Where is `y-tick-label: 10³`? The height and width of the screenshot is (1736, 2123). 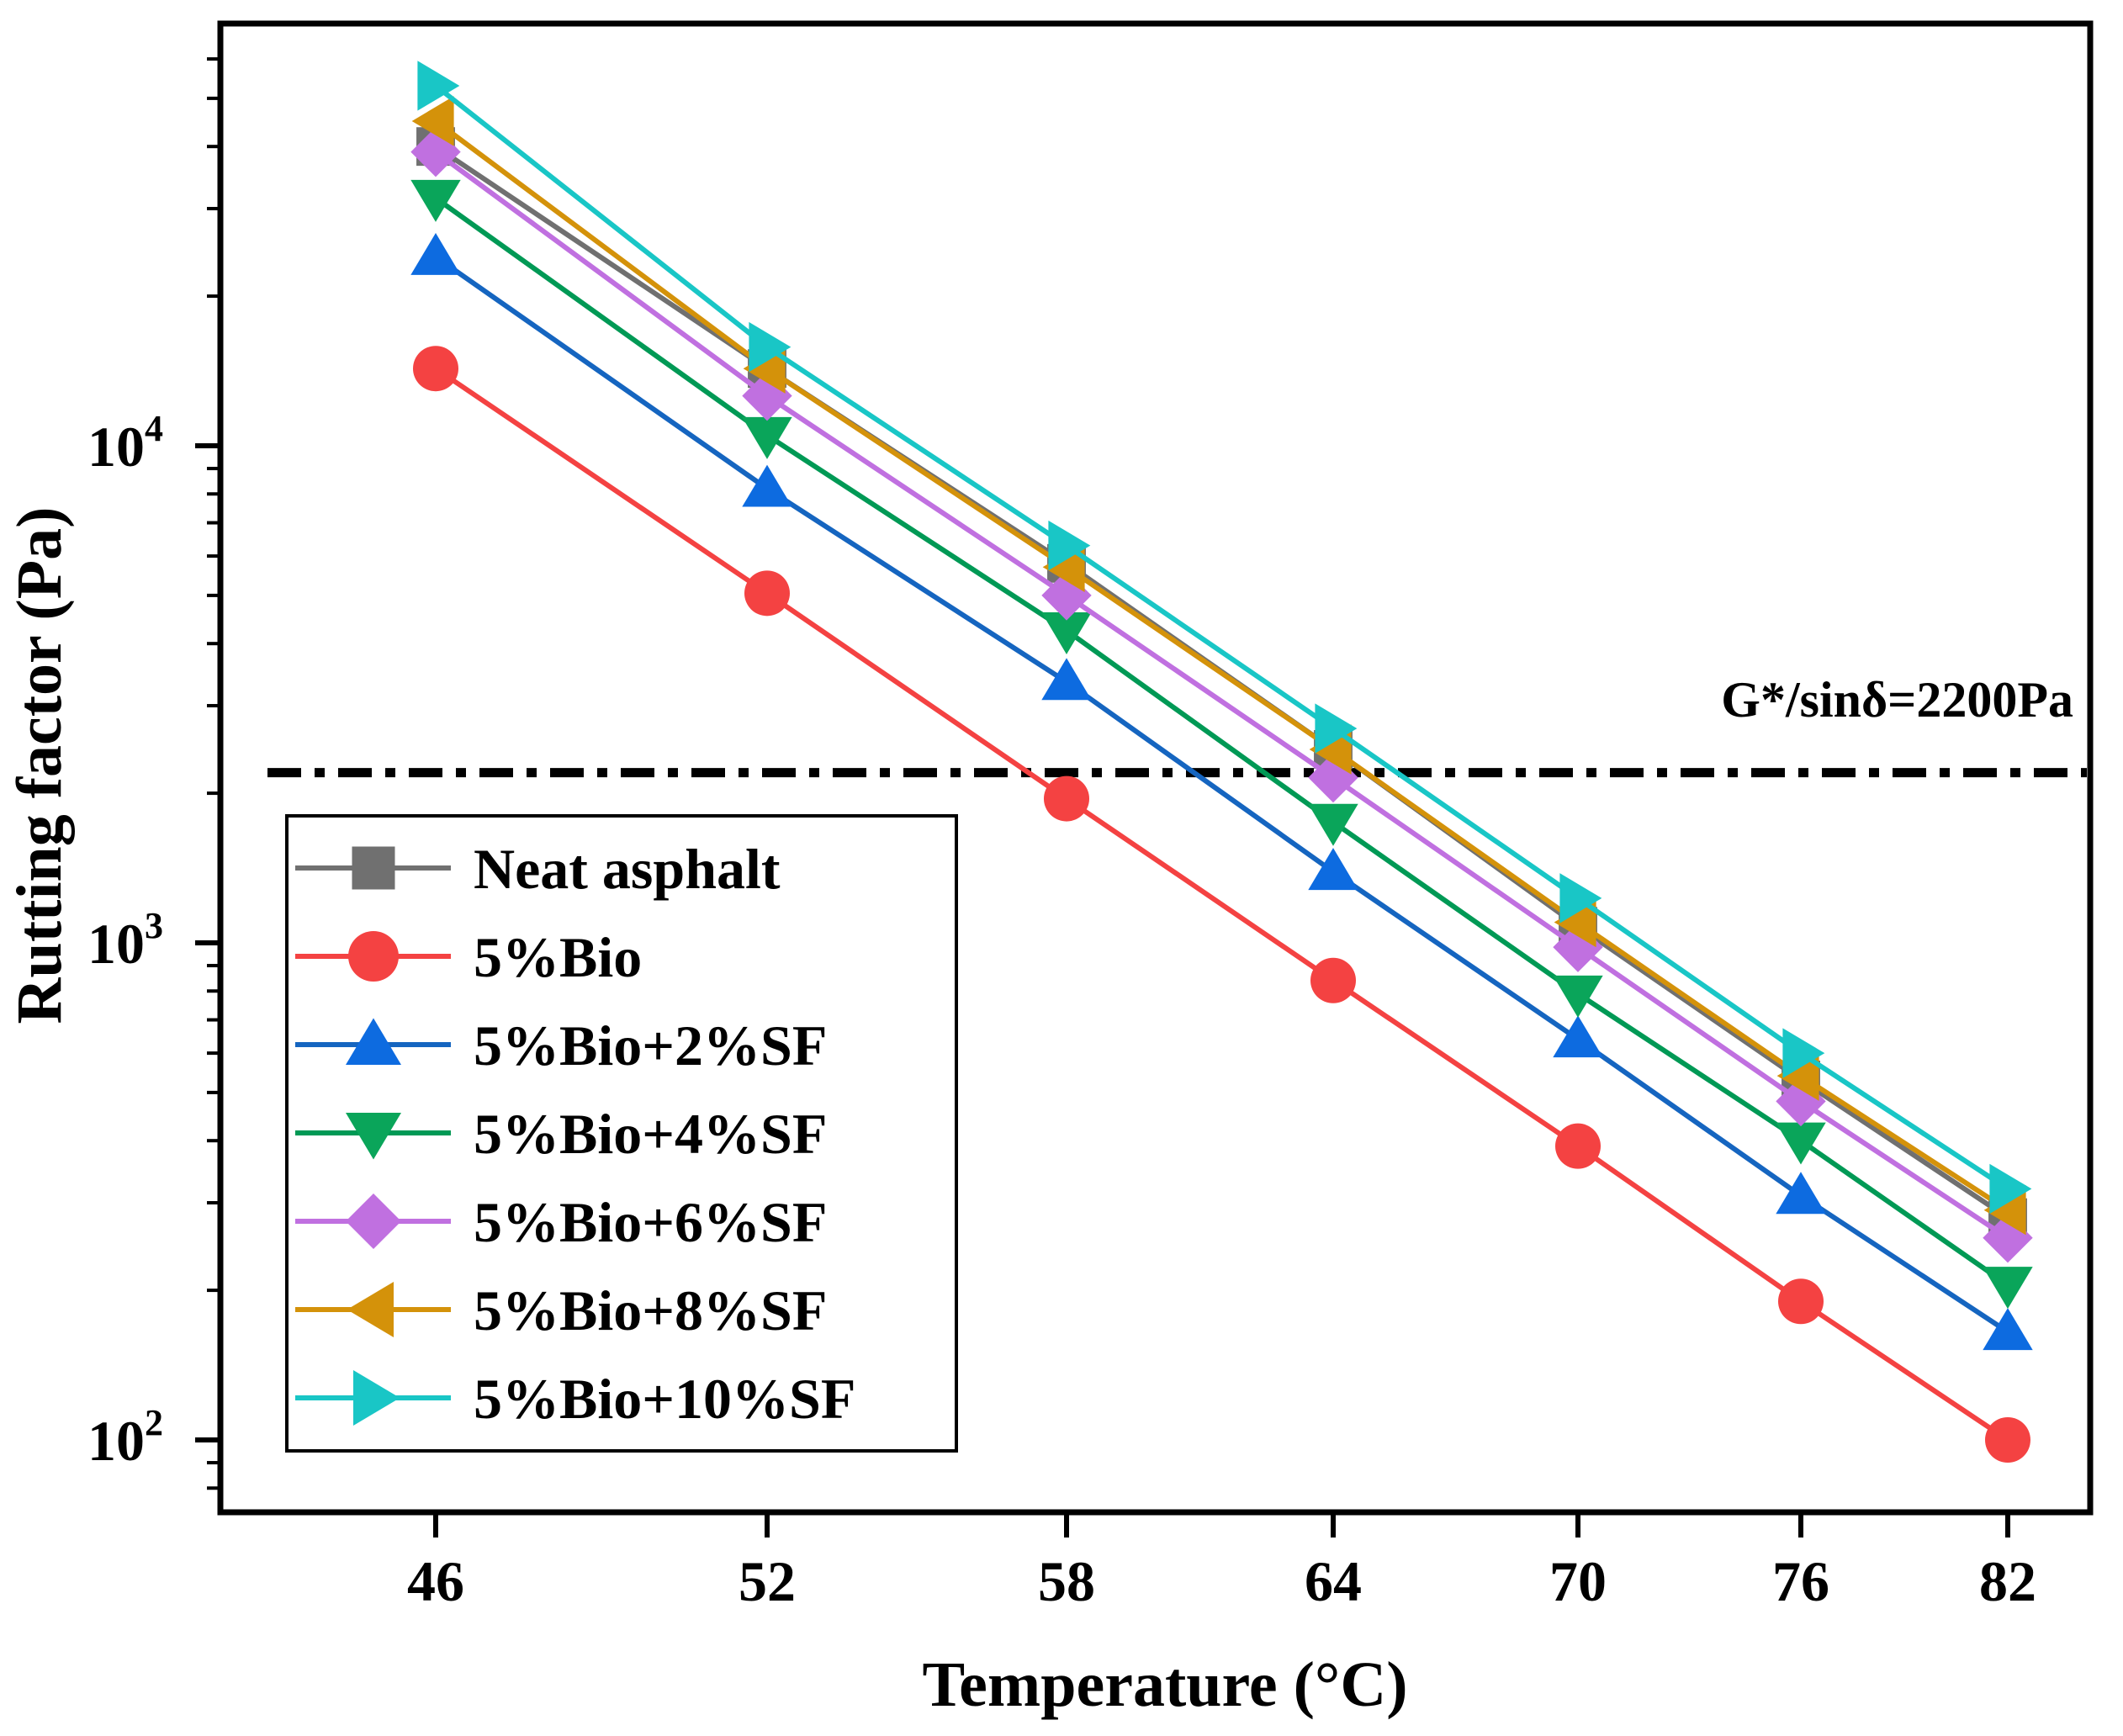
y-tick-label: 10³ is located at coordinates (125, 940).